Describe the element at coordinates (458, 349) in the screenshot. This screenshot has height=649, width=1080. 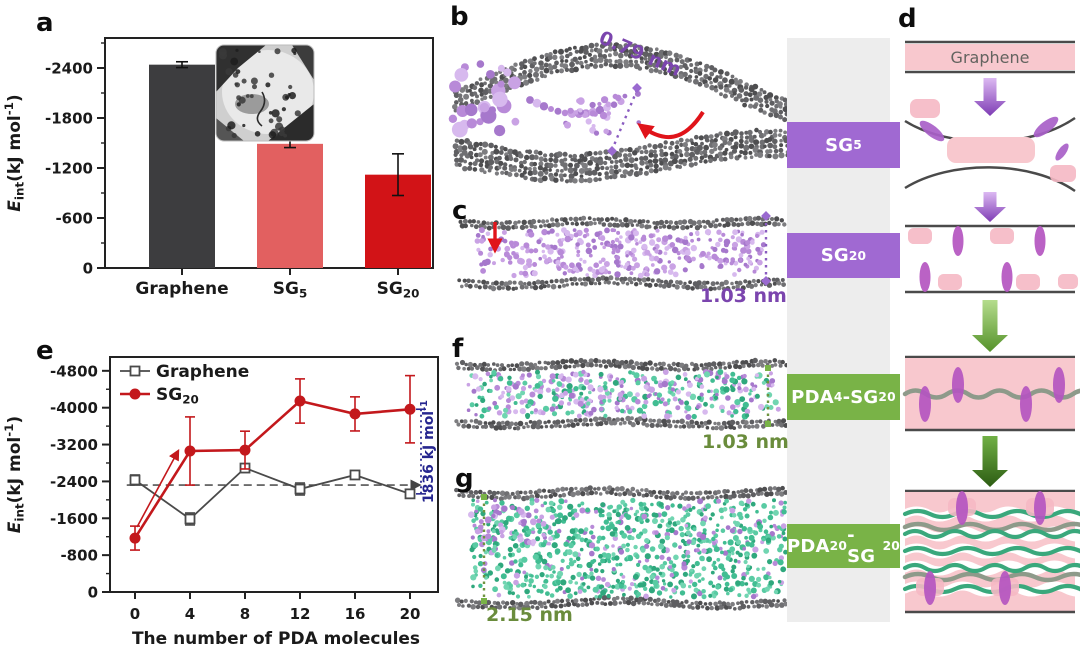
I see `panel-label-f: f` at that location.